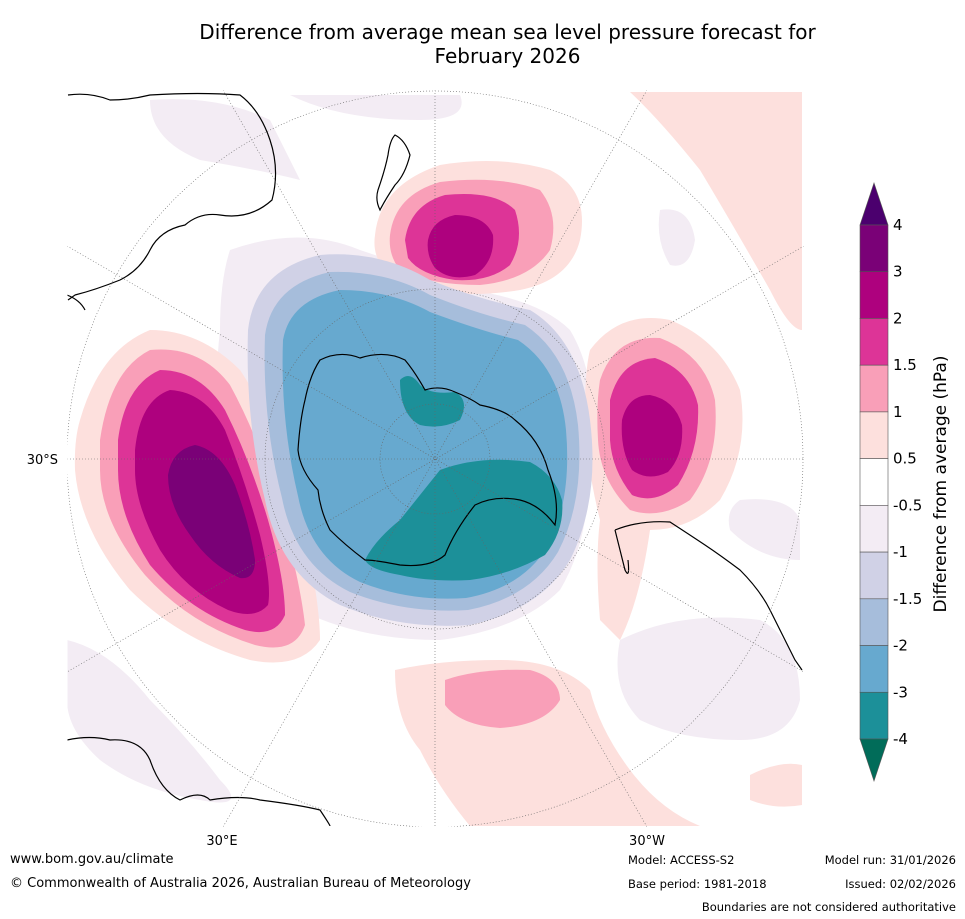  I want to click on weak-positive-southeast, so click(776, 785).